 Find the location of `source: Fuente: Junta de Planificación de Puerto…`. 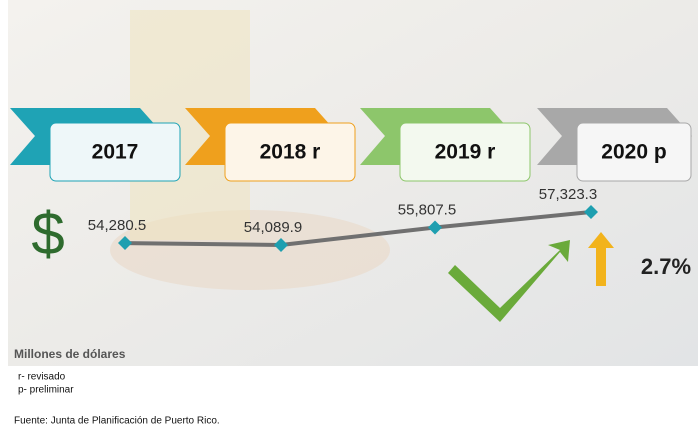

source: Fuente: Junta de Planificación de Puerto… is located at coordinates (117, 421).